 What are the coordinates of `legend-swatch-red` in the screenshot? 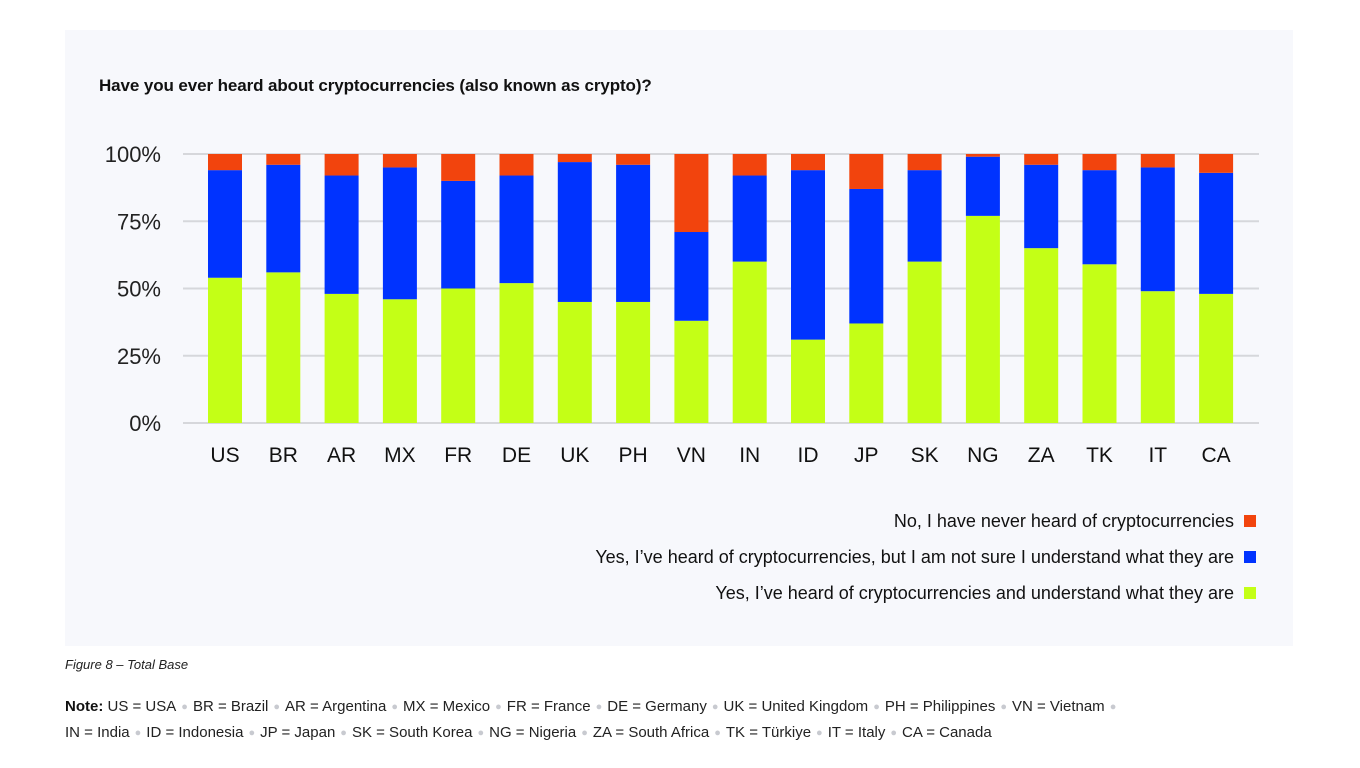 It's located at (1250, 521).